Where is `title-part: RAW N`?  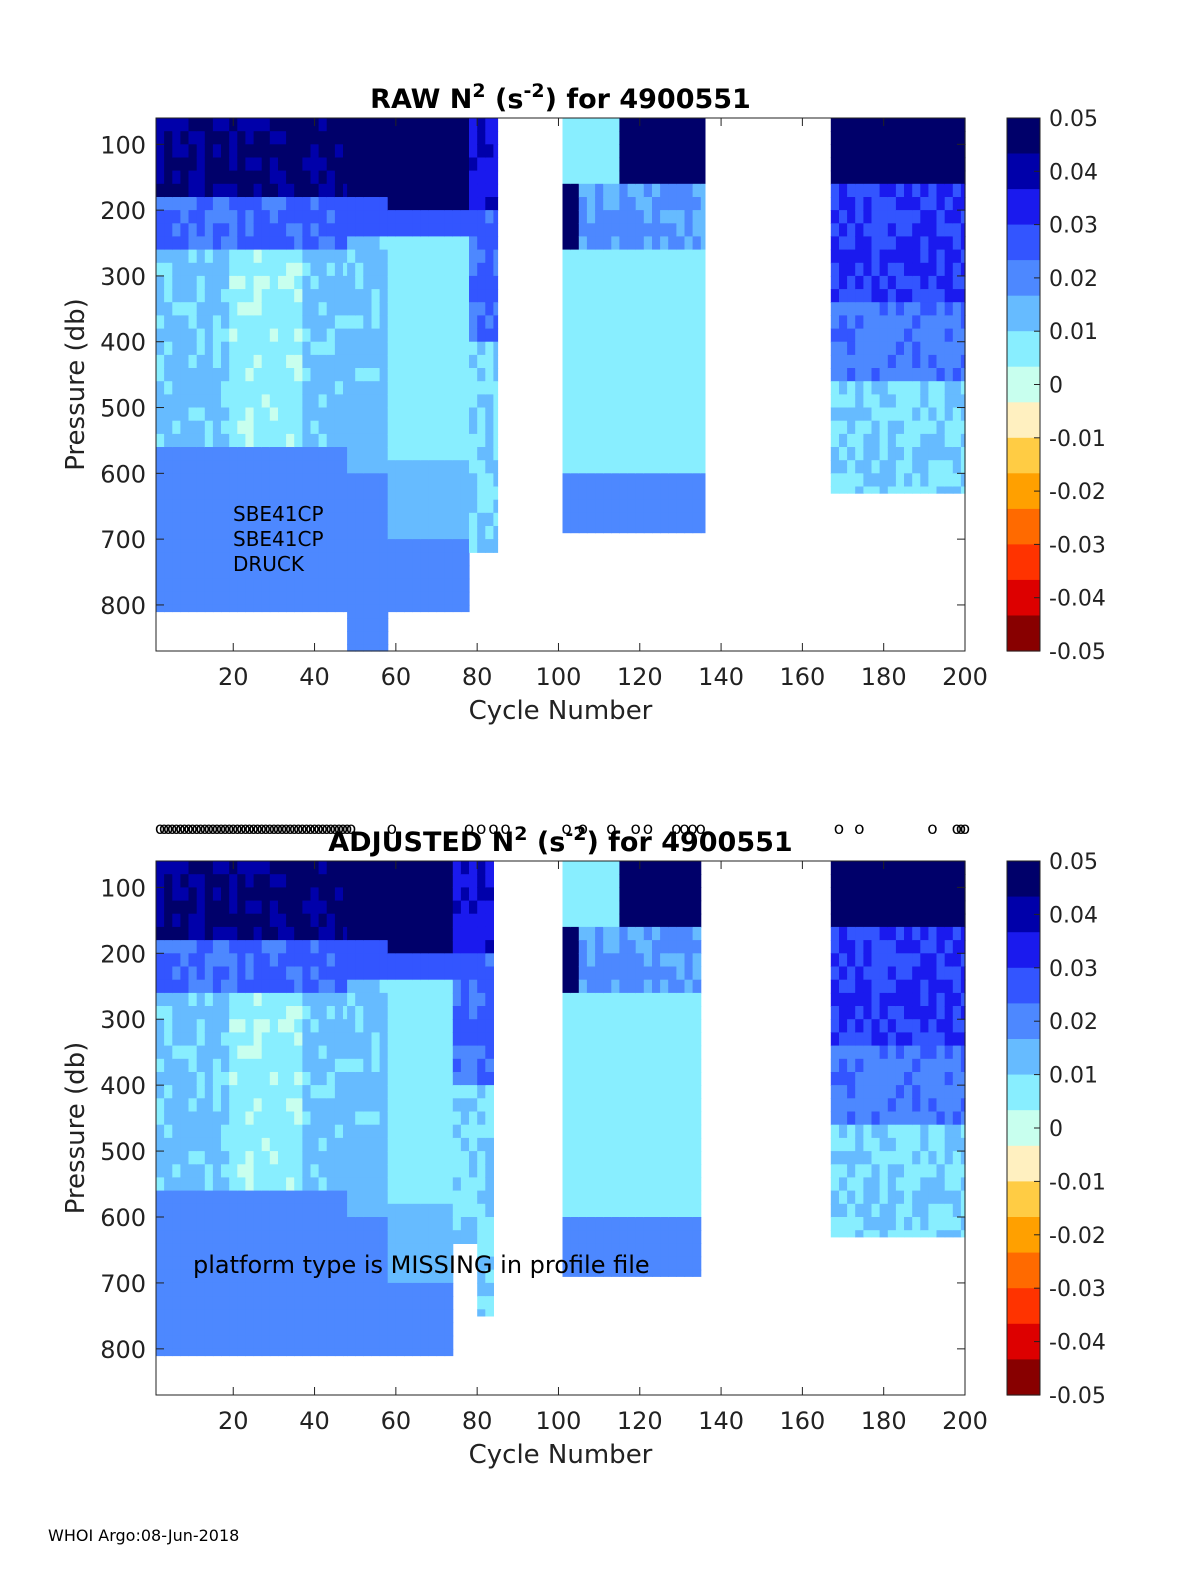
title-part: RAW N is located at coordinates (421, 99).